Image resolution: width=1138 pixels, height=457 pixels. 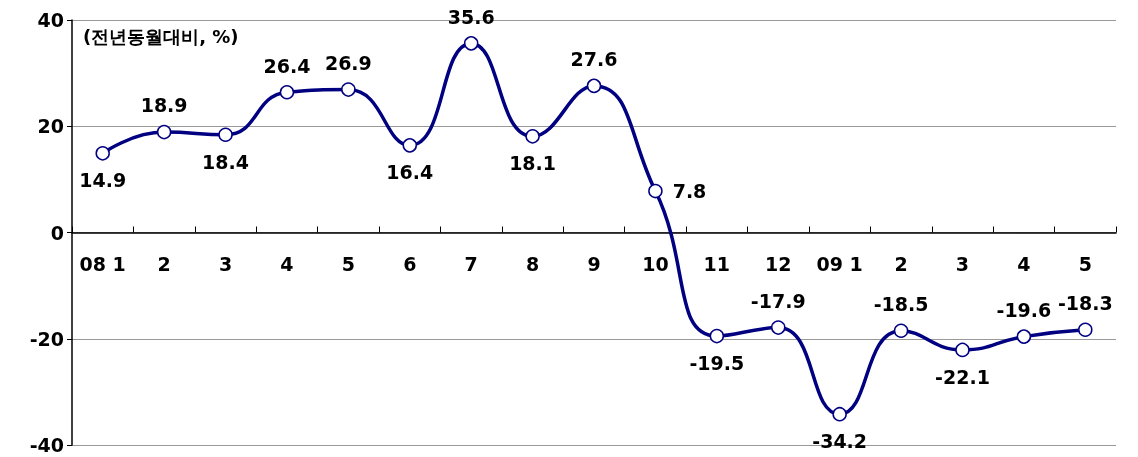 I want to click on data-label: -19.6, so click(x=1024, y=309).